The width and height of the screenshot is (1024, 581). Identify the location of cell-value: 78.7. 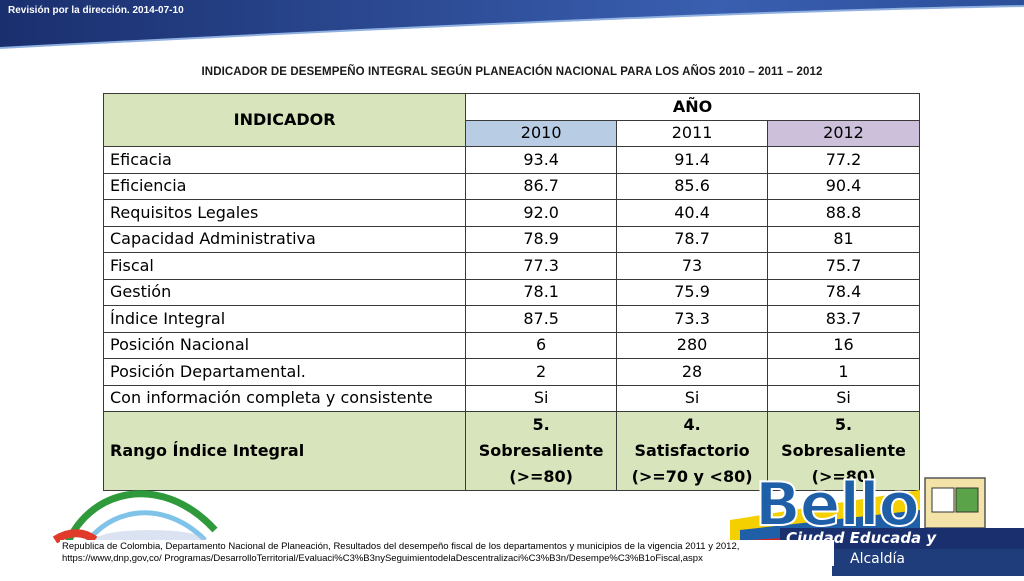
(692, 239).